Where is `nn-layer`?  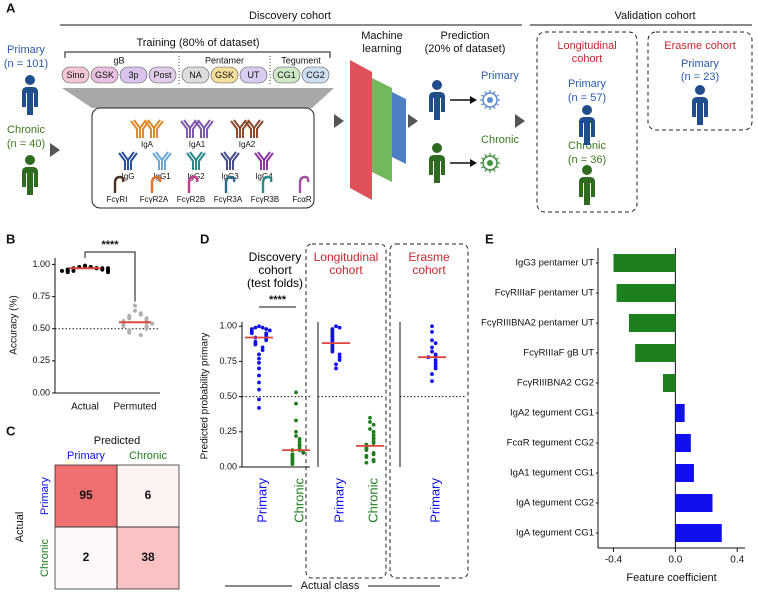 nn-layer is located at coordinates (399, 128).